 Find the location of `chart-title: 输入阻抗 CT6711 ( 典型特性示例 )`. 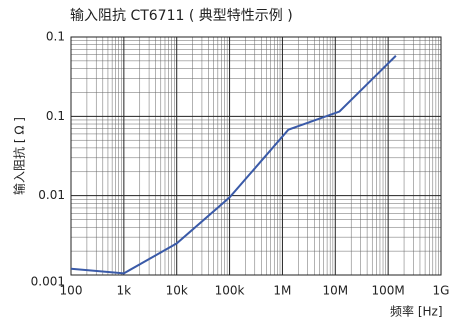

chart-title: 输入阻抗 CT6711 ( 典型特性示例 ) is located at coordinates (181, 16).